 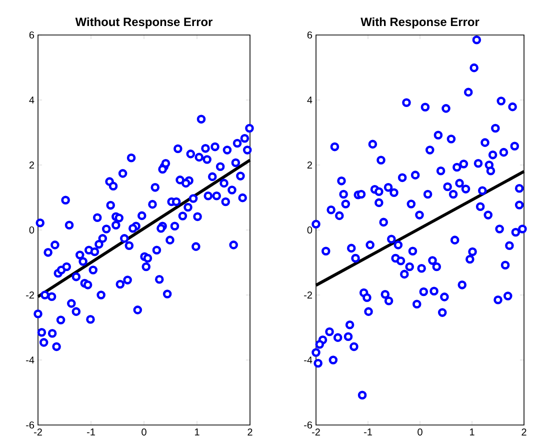 What do you see at coordinates (144, 22) in the screenshot?
I see `chart-title: Without Response Error` at bounding box center [144, 22].